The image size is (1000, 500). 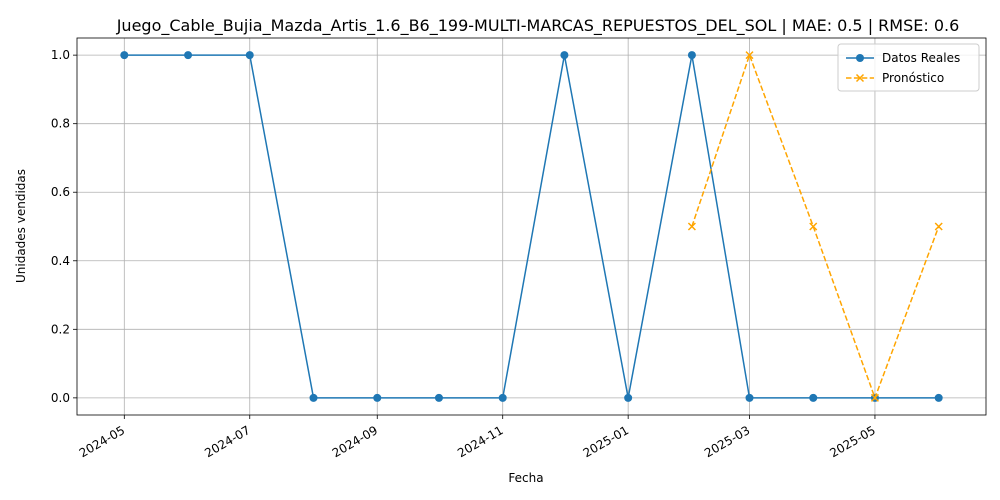 I want to click on y-axis: 0.0 0.2 0.4 0.6 0.8 1.0, so click(x=64, y=226).